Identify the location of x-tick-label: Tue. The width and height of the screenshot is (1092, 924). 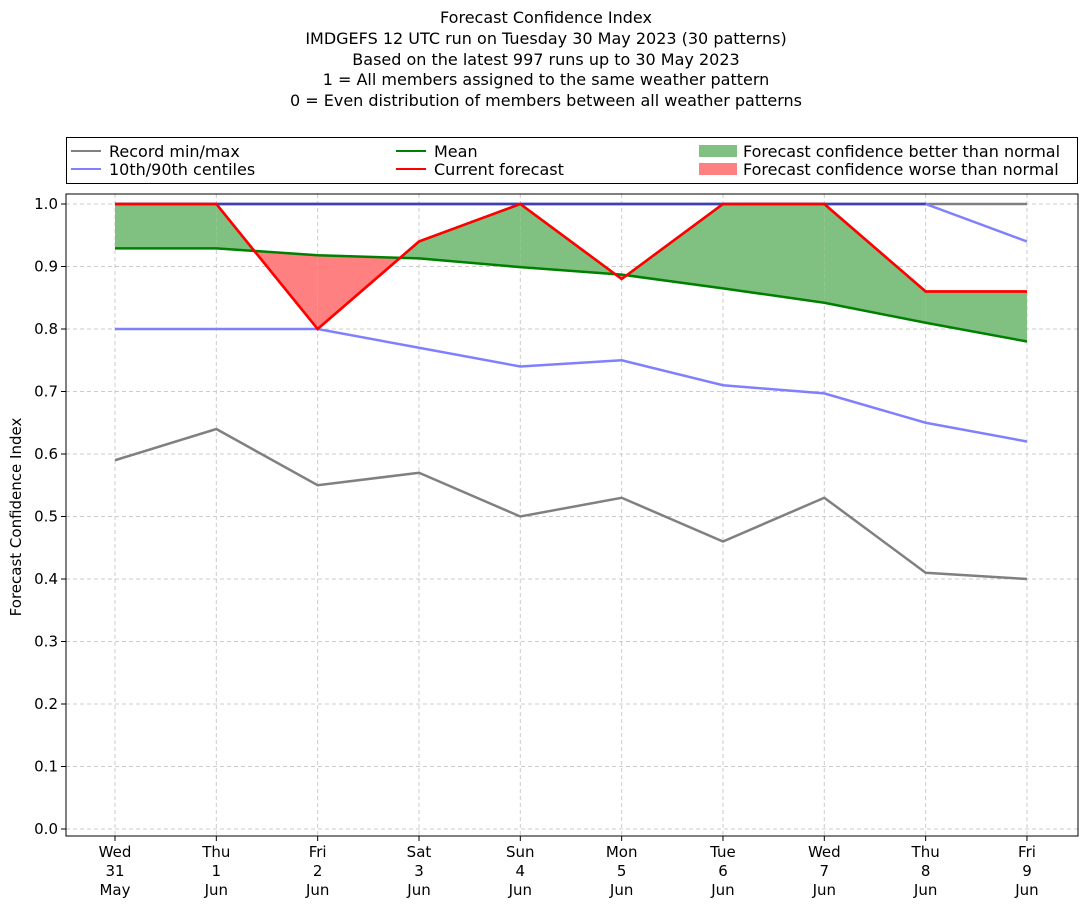
(722, 852).